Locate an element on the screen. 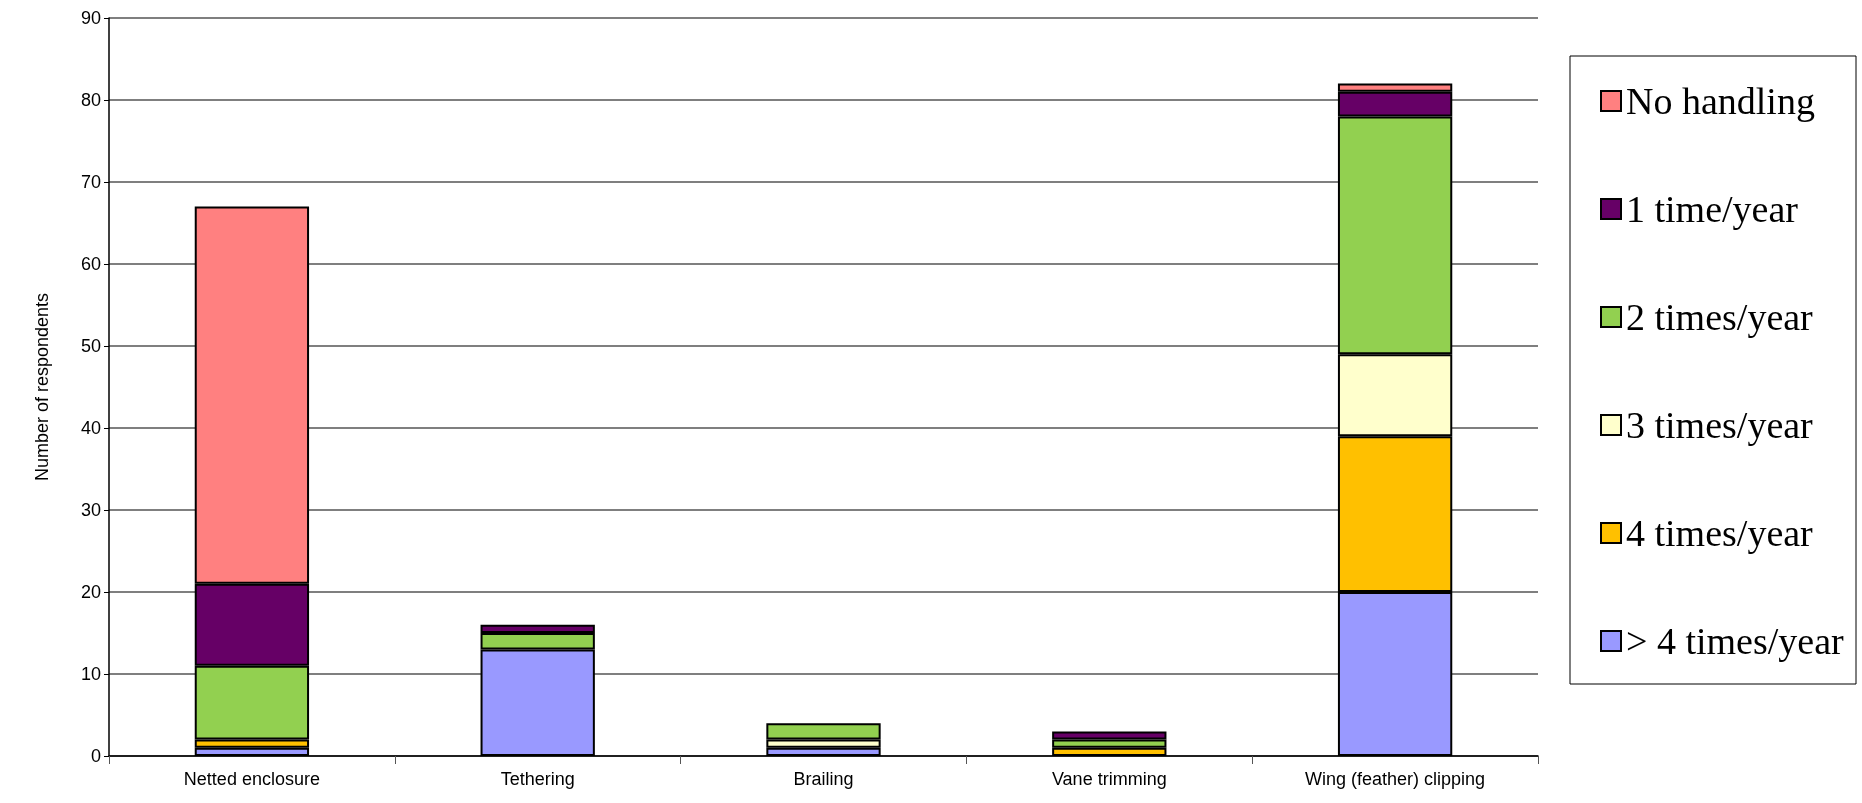  y-axis-title: Number of respondents is located at coordinates (42, 387).